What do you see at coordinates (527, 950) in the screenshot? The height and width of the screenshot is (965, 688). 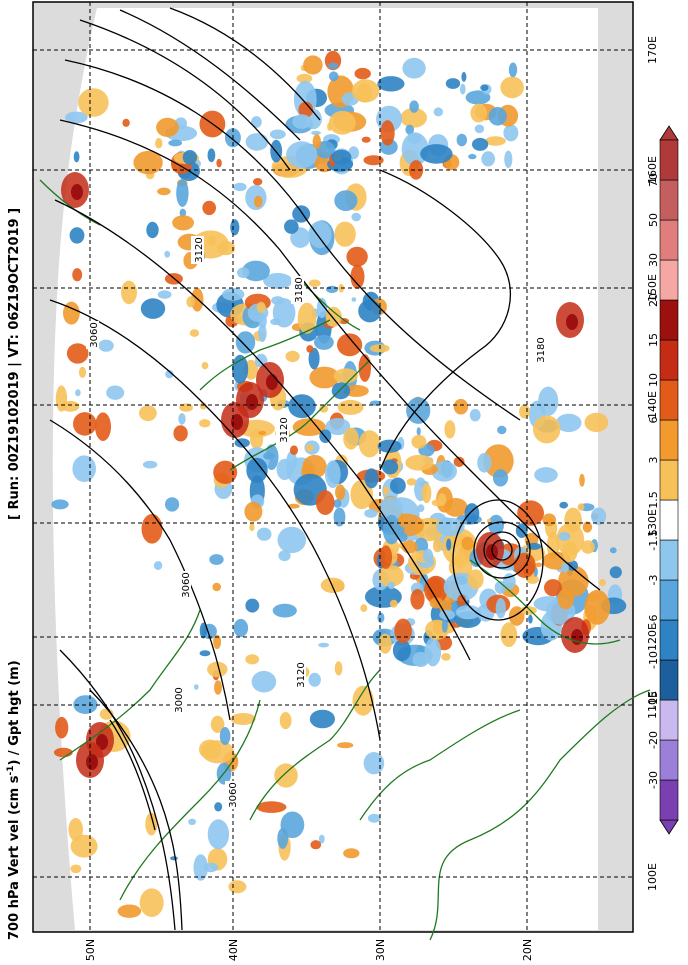 I see `lat-tick-label: 20N` at bounding box center [527, 950].